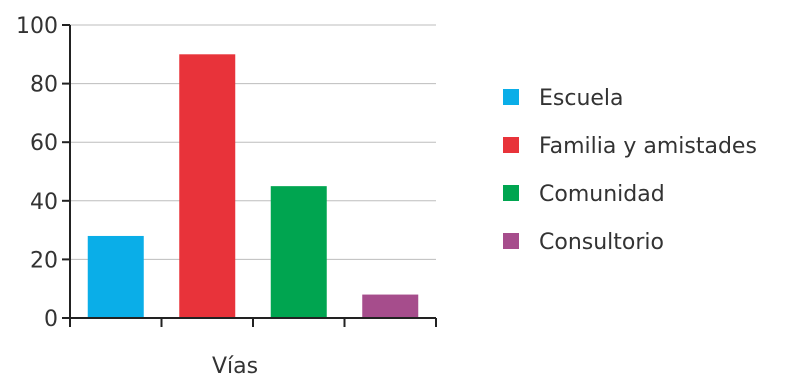  What do you see at coordinates (51, 319) in the screenshot?
I see `y-tick-label: 0` at bounding box center [51, 319].